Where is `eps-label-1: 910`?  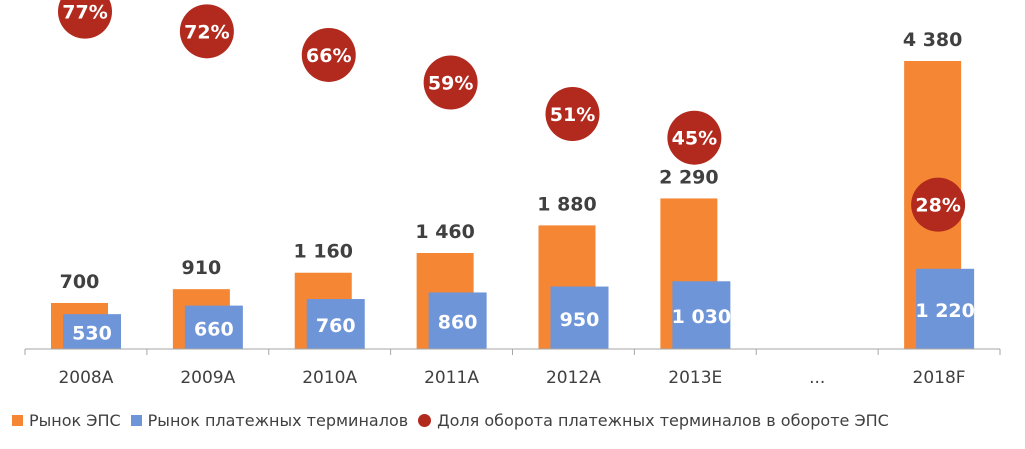 eps-label-1: 910 is located at coordinates (202, 268).